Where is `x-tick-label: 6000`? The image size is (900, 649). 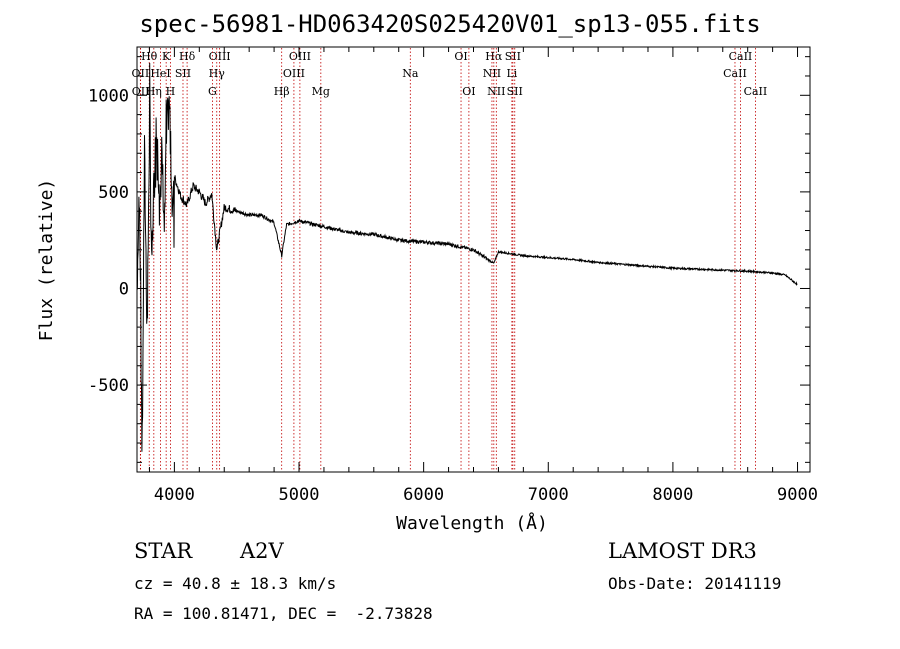 x-tick-label: 6000 is located at coordinates (423, 495).